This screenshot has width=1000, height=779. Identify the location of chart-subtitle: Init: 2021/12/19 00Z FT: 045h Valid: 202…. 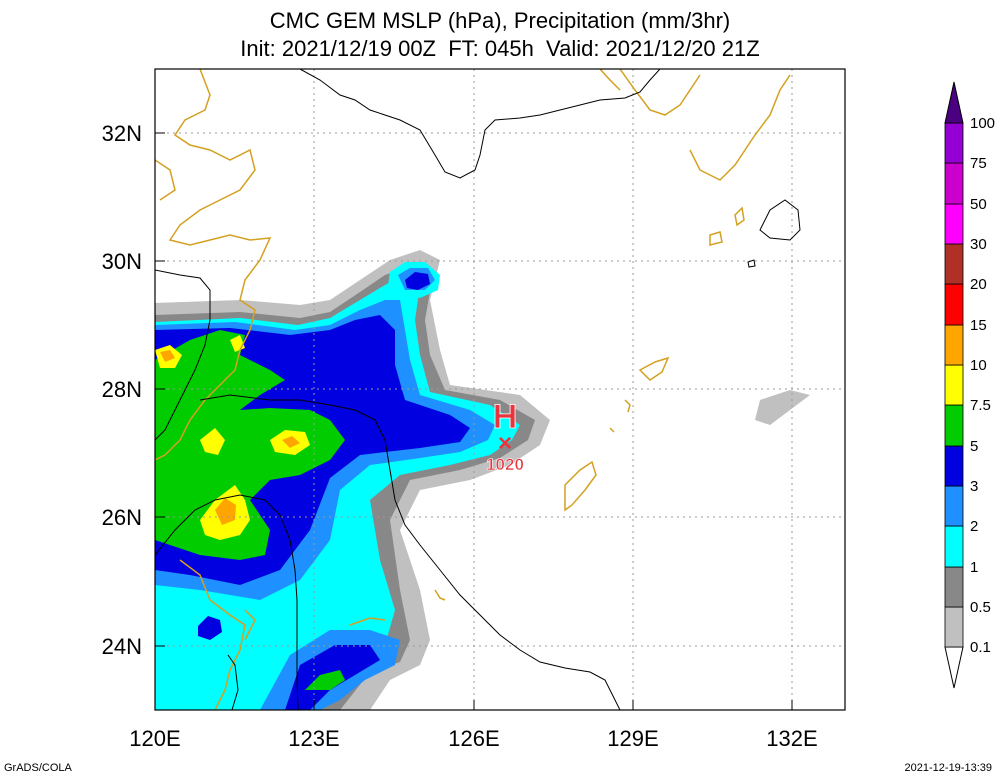
(500, 48).